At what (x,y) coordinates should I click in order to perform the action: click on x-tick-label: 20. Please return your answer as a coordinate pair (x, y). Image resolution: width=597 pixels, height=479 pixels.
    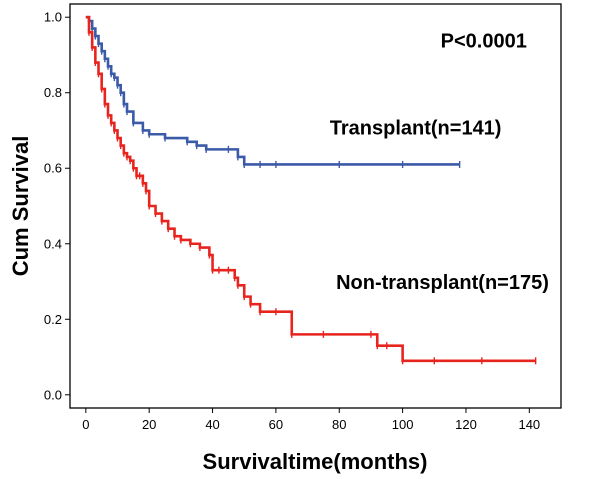
    Looking at the image, I should click on (149, 424).